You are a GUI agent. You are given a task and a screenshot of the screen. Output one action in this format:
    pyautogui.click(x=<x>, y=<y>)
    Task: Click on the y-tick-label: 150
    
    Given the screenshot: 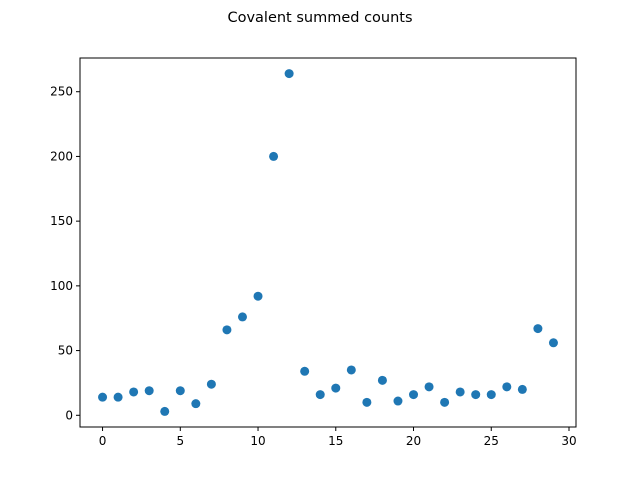 What is the action you would take?
    pyautogui.click(x=61, y=221)
    